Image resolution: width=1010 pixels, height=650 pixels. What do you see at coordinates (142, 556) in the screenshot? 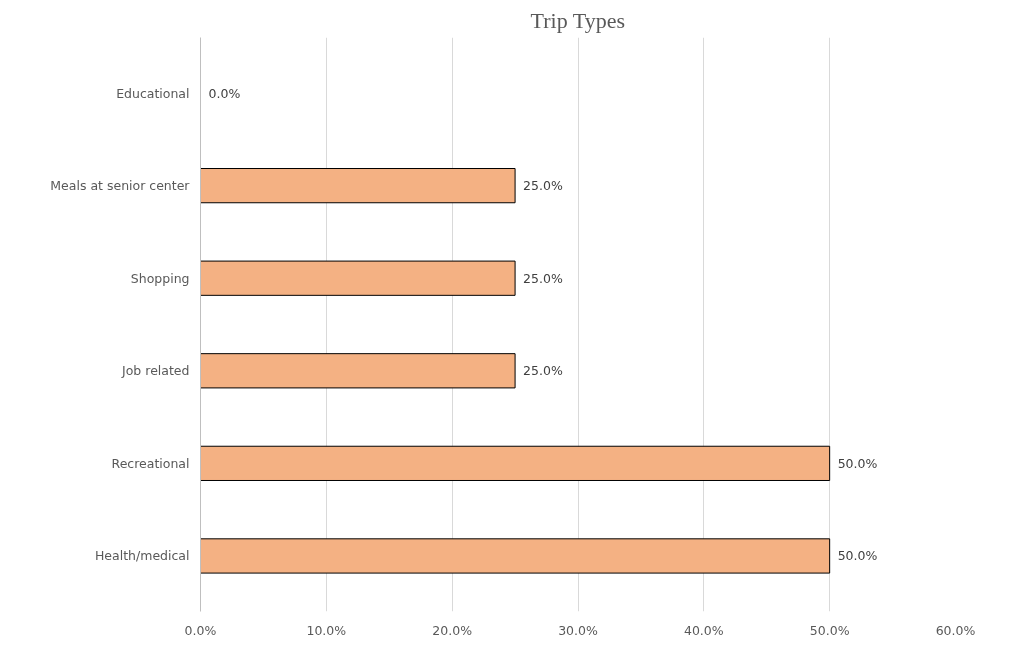
I see `y-tick-label: Health/medical` at bounding box center [142, 556].